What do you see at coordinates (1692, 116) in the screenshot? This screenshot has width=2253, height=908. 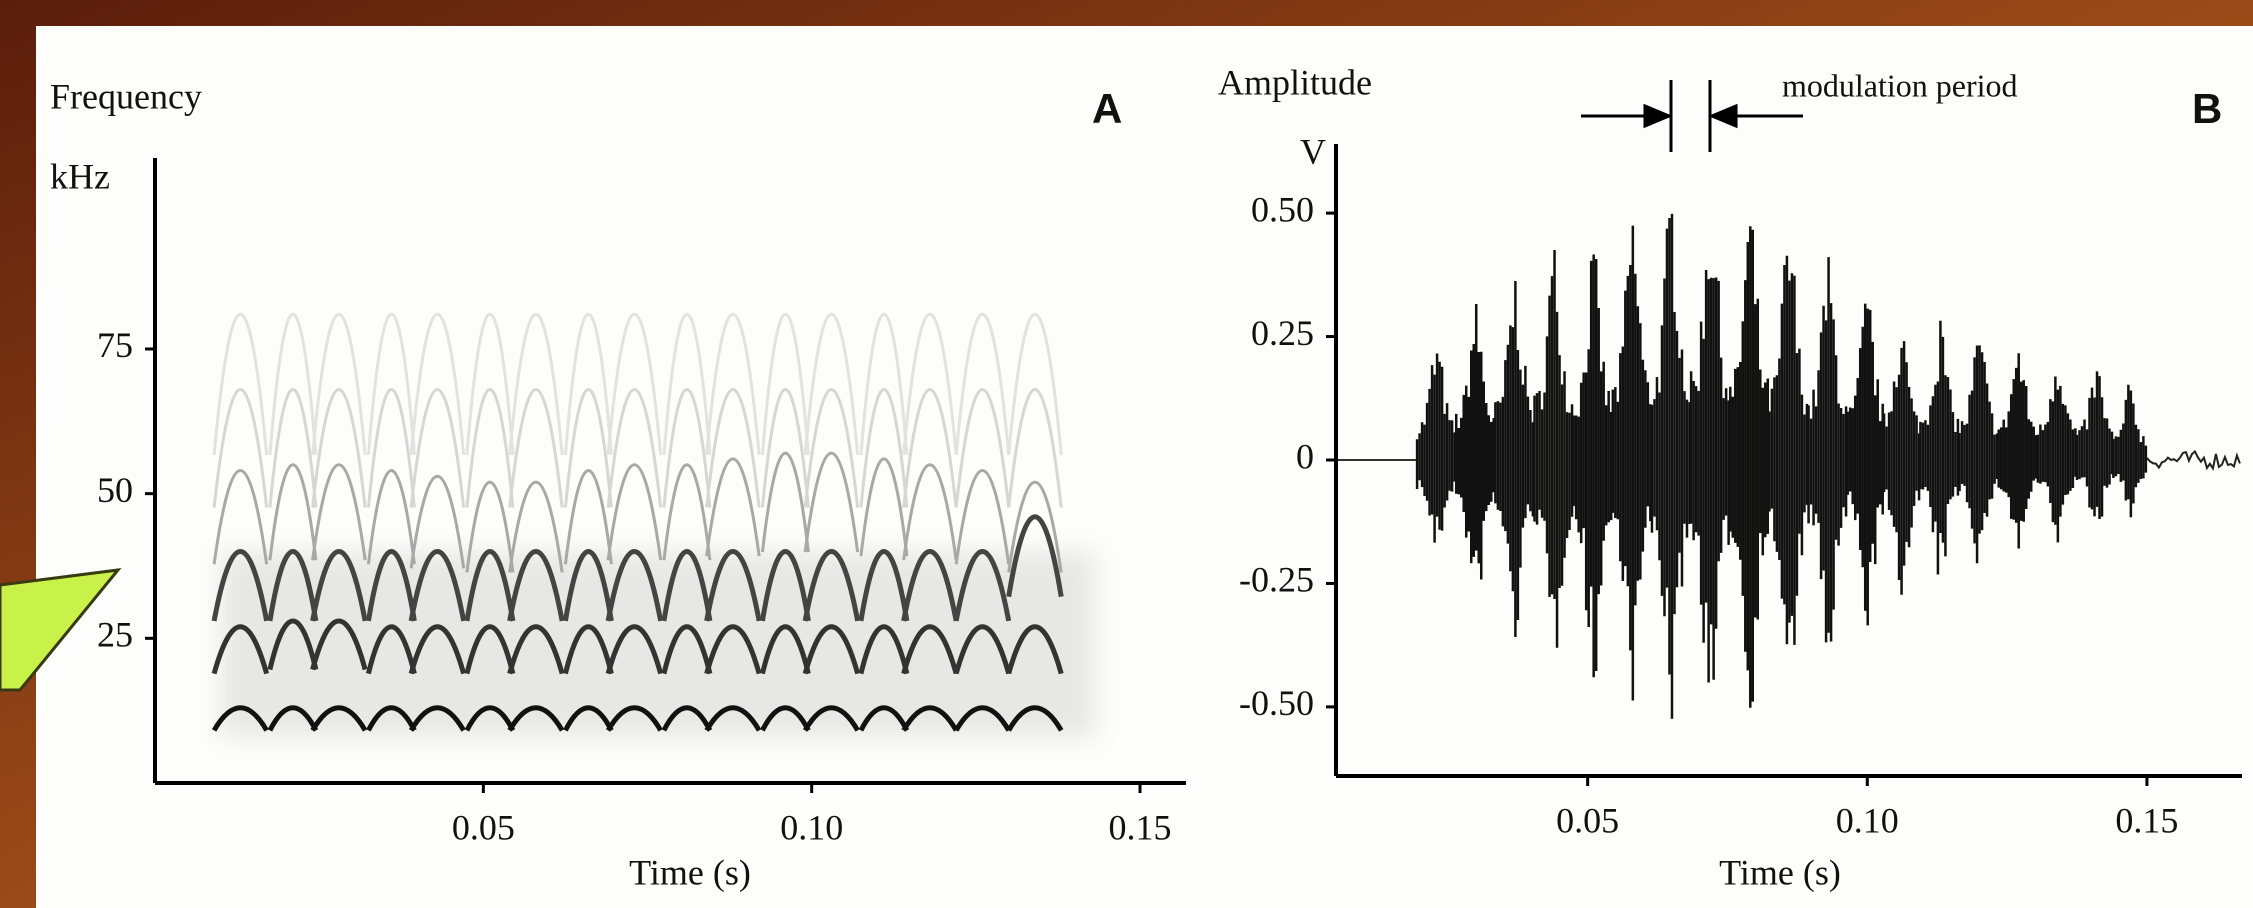 I see `modulation-arrows` at bounding box center [1692, 116].